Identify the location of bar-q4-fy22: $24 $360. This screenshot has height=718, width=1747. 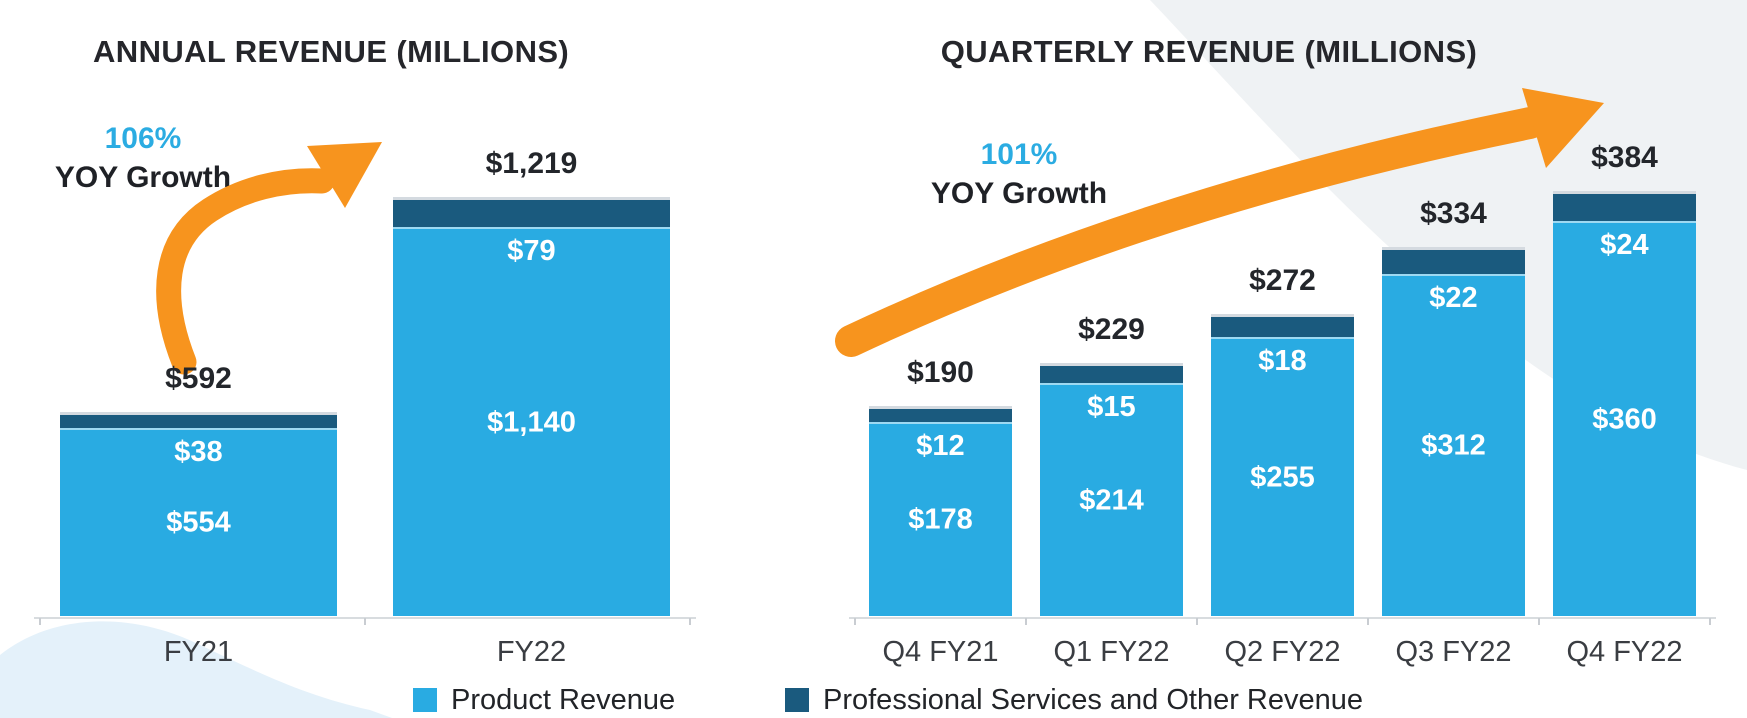
(1624, 403).